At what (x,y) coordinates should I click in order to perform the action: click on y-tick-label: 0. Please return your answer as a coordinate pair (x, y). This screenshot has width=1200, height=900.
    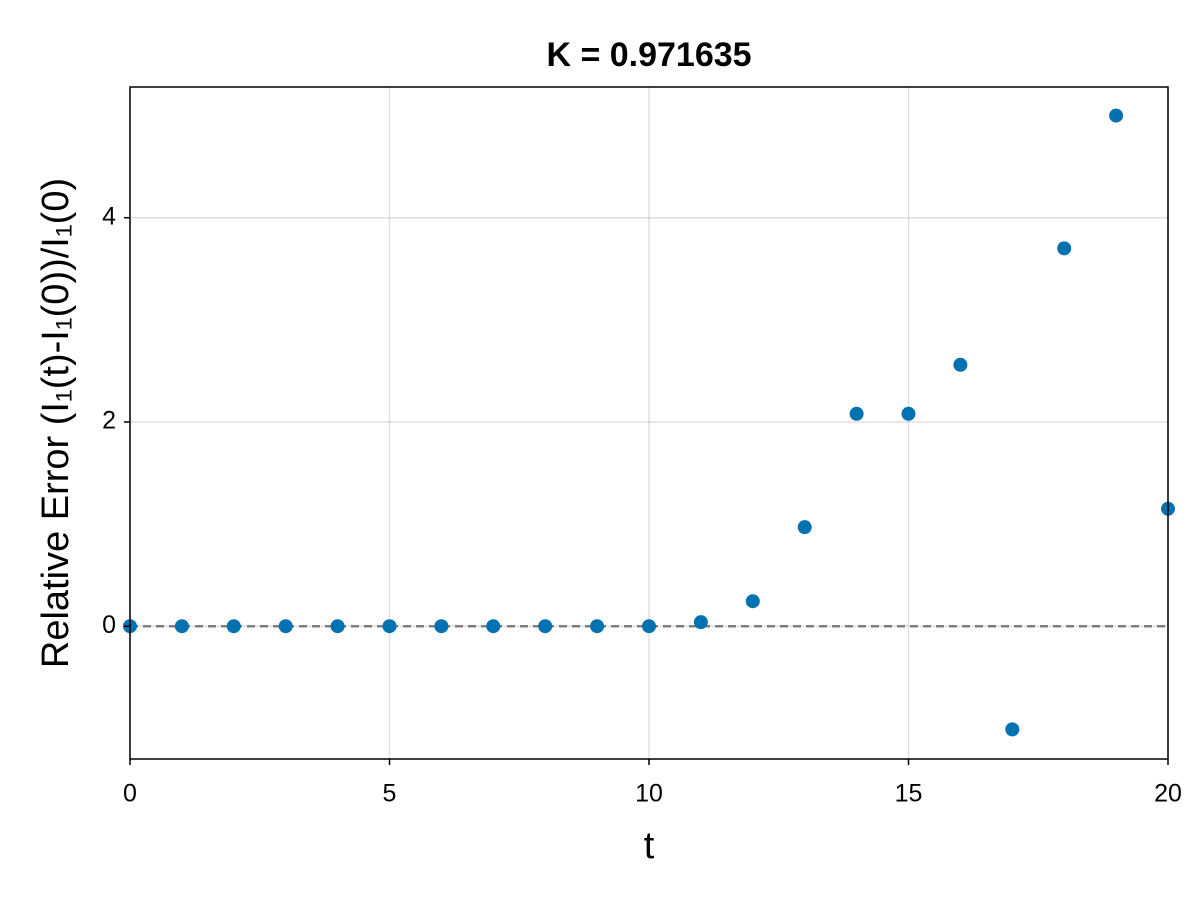
    Looking at the image, I should click on (109, 625).